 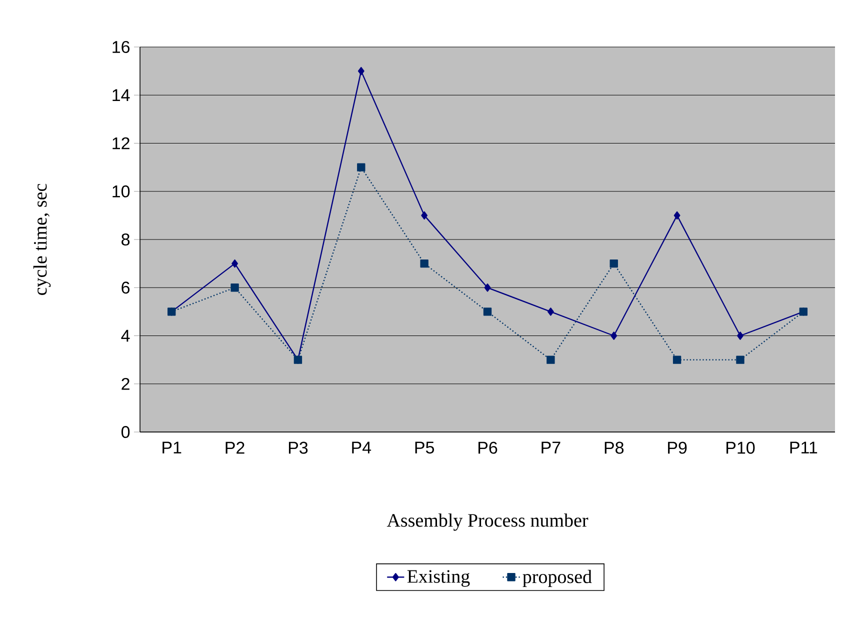 What do you see at coordinates (551, 448) in the screenshot?
I see `x-tick-label: P7` at bounding box center [551, 448].